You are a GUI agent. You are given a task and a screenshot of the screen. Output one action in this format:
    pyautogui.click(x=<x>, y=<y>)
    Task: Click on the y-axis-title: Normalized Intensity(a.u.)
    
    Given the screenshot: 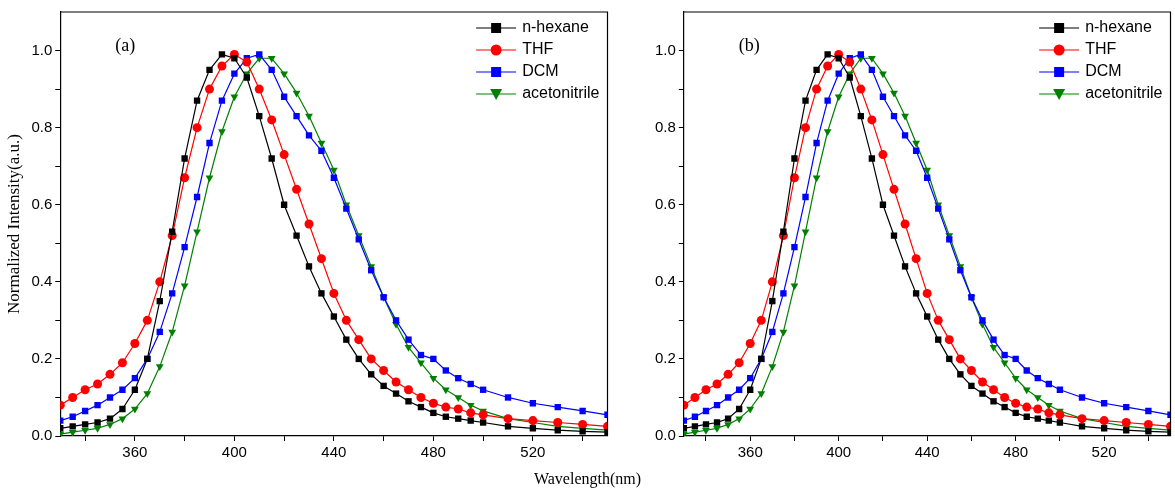 What is the action you would take?
    pyautogui.click(x=13, y=224)
    